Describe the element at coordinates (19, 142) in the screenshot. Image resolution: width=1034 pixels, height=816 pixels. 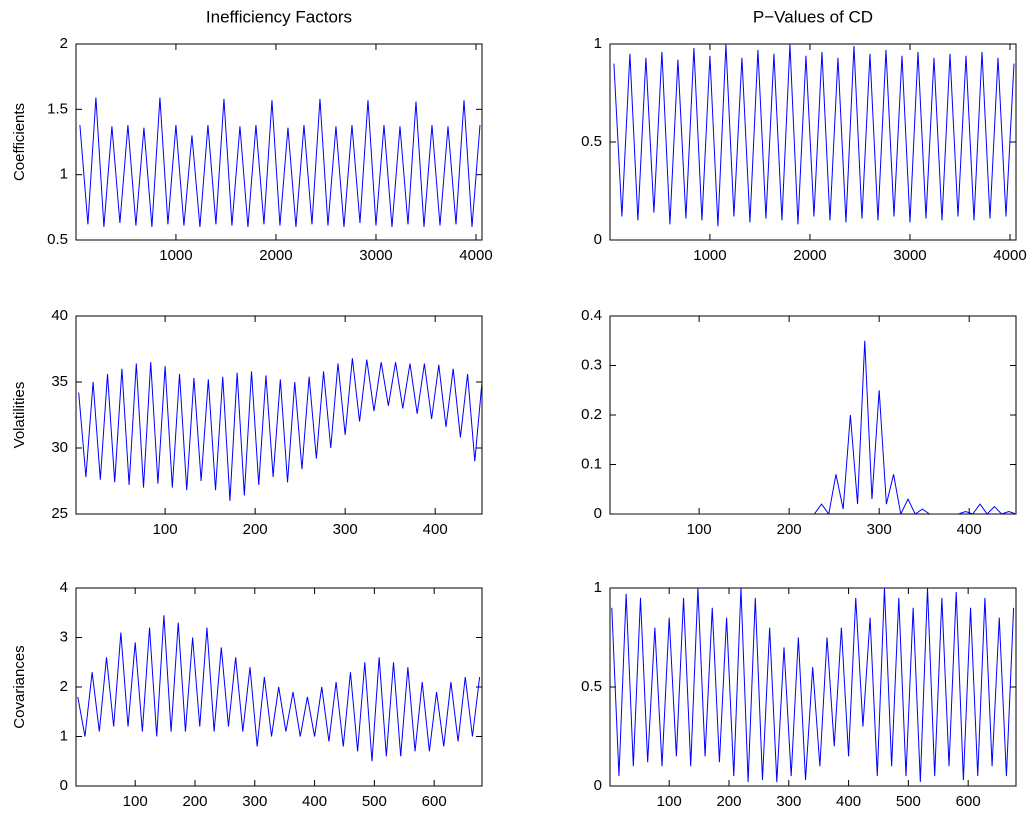
I see `y-axis-label: Coefficients` at that location.